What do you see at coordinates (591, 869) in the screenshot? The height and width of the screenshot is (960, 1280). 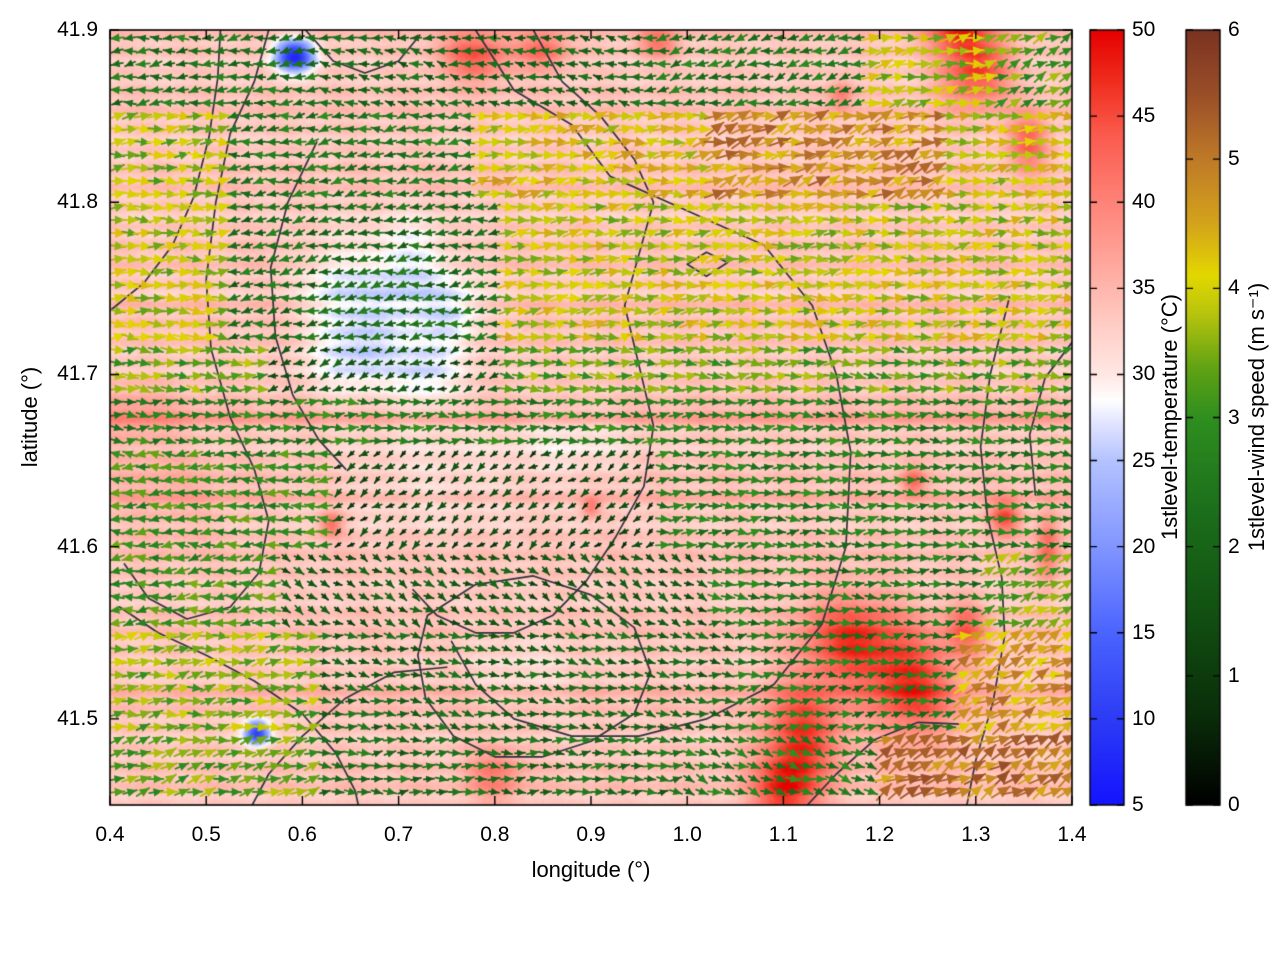 I see `x-axis-label: longitude (°)` at bounding box center [591, 869].